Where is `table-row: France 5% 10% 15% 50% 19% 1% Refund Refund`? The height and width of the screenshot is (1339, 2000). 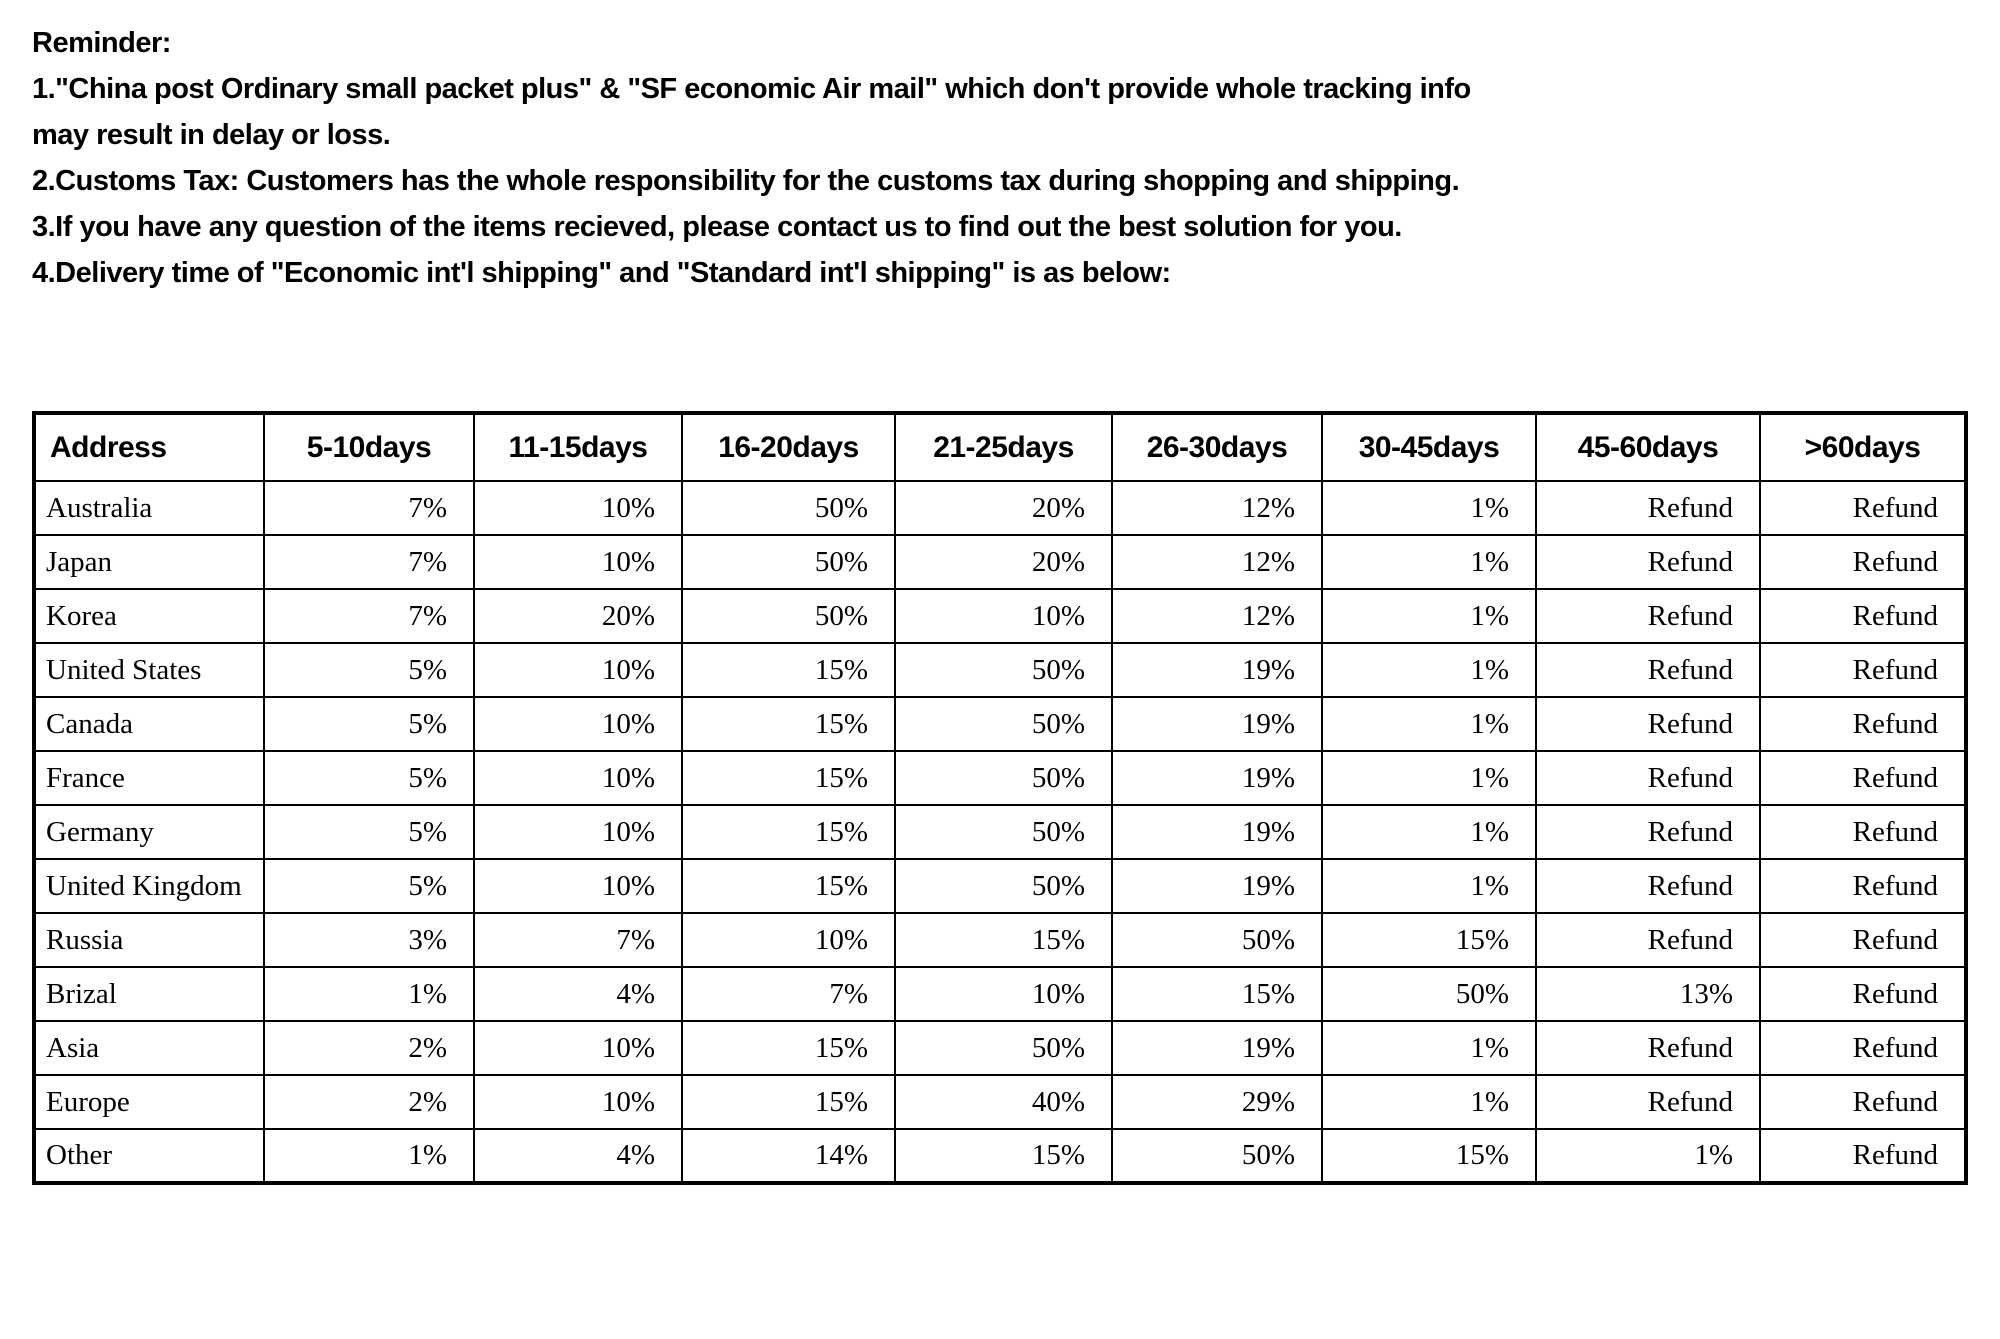 table-row: France 5% 10% 15% 50% 19% 1% Refund Refund is located at coordinates (1000, 778).